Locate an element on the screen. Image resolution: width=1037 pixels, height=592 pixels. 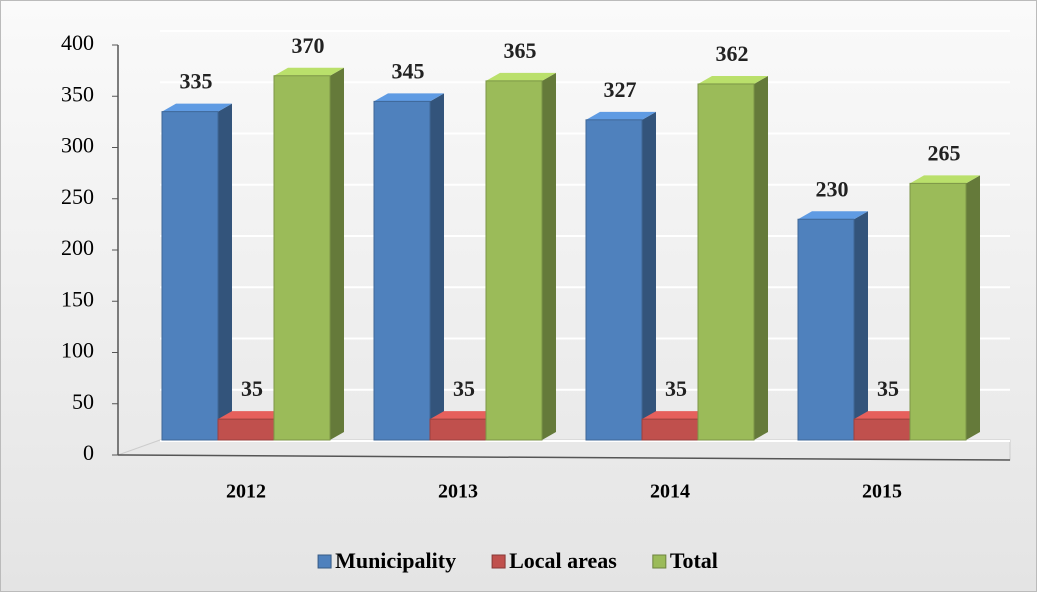
y-tick-label: 150 is located at coordinates (77, 298).